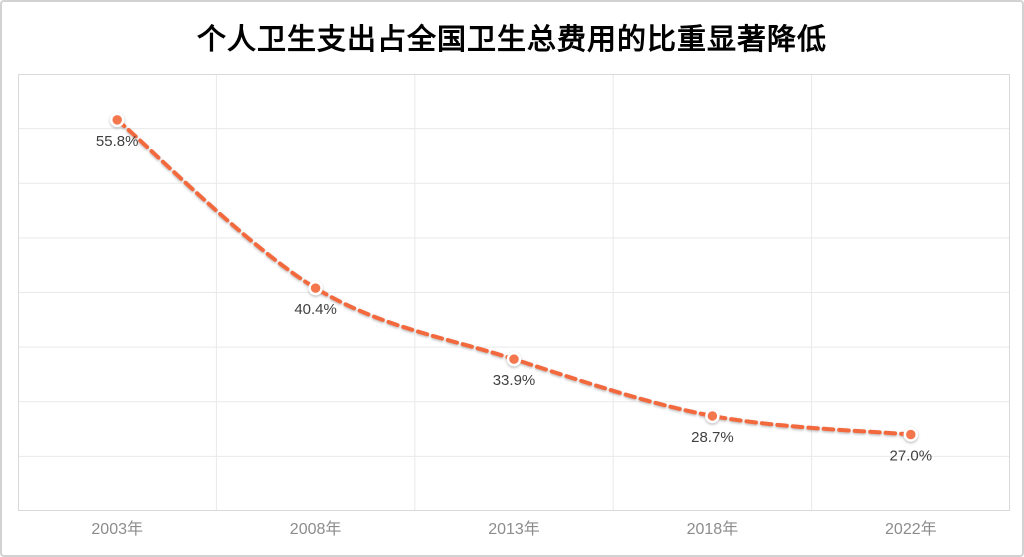 This screenshot has height=557, width=1024. I want to click on x-axis: 2003年 2008年 2013年 2018年 2022年, so click(514, 530).